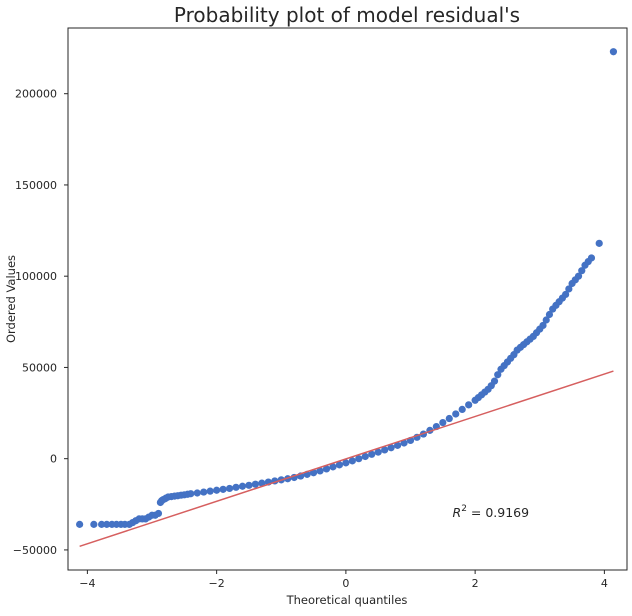 This screenshot has height=616, width=632. What do you see at coordinates (217, 583) in the screenshot?
I see `x-tick-label: −2` at bounding box center [217, 583].